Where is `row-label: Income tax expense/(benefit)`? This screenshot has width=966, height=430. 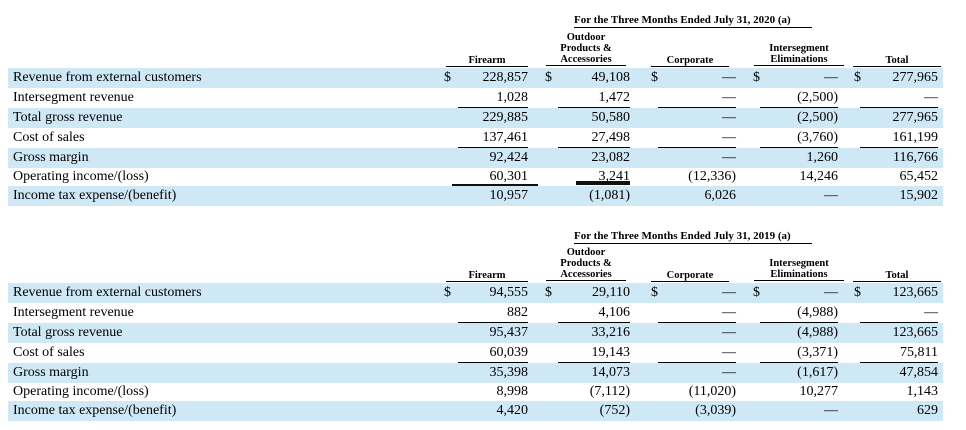 row-label: Income tax expense/(benefit) is located at coordinates (95, 195).